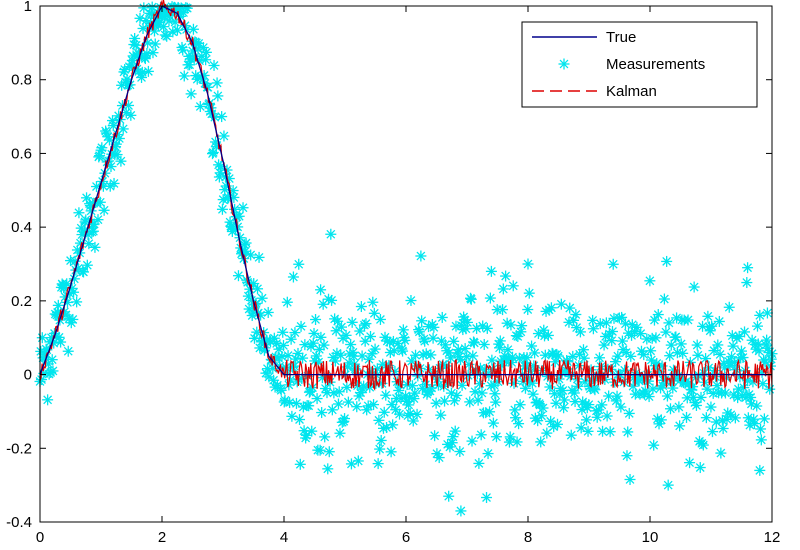  Describe the element at coordinates (564, 64) in the screenshot. I see `legend-sample-measurements` at that location.